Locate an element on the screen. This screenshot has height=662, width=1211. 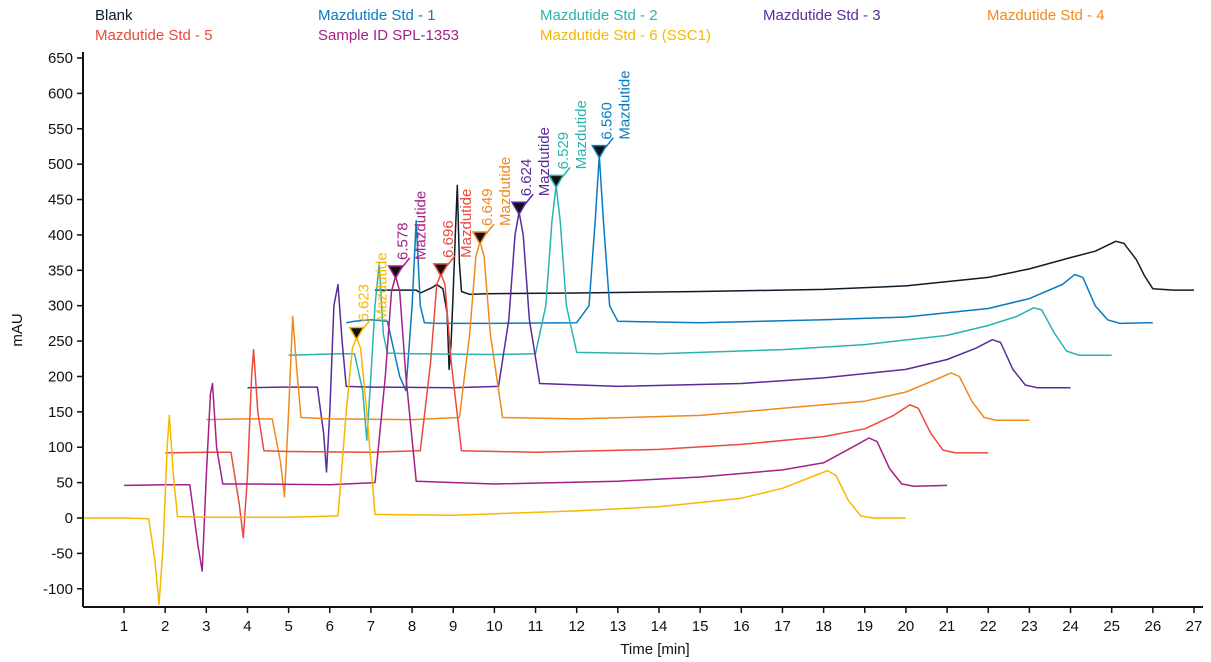
peak-label: 6.649 Mazdutide is located at coordinates (496, 191).